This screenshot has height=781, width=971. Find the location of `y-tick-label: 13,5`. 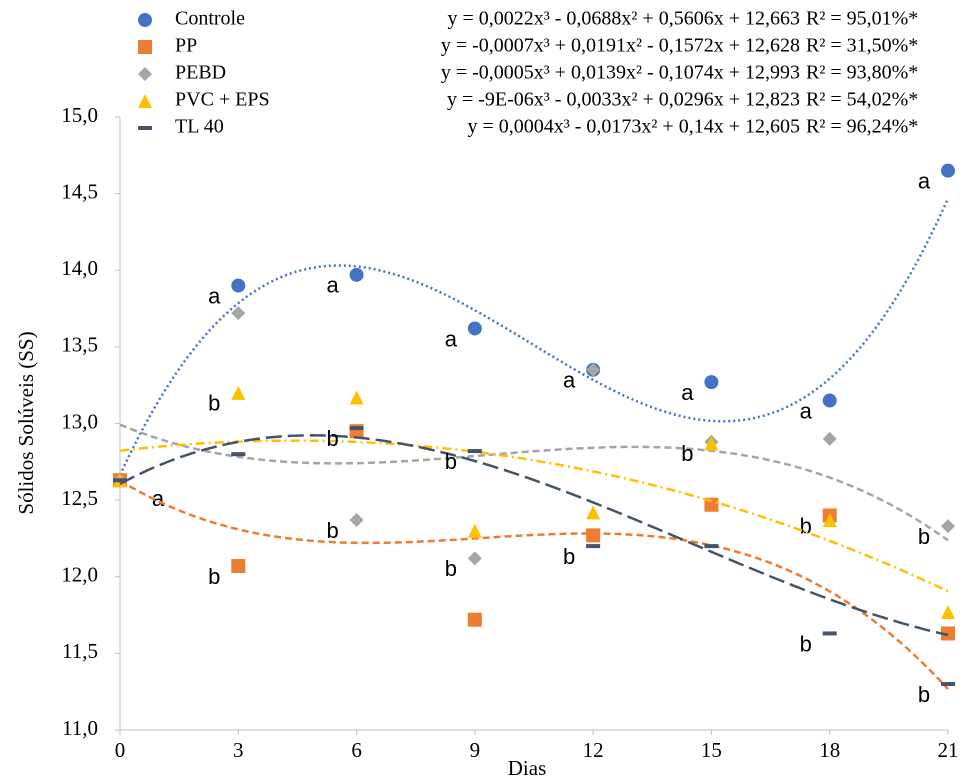

y-tick-label: 13,5 is located at coordinates (79, 345).